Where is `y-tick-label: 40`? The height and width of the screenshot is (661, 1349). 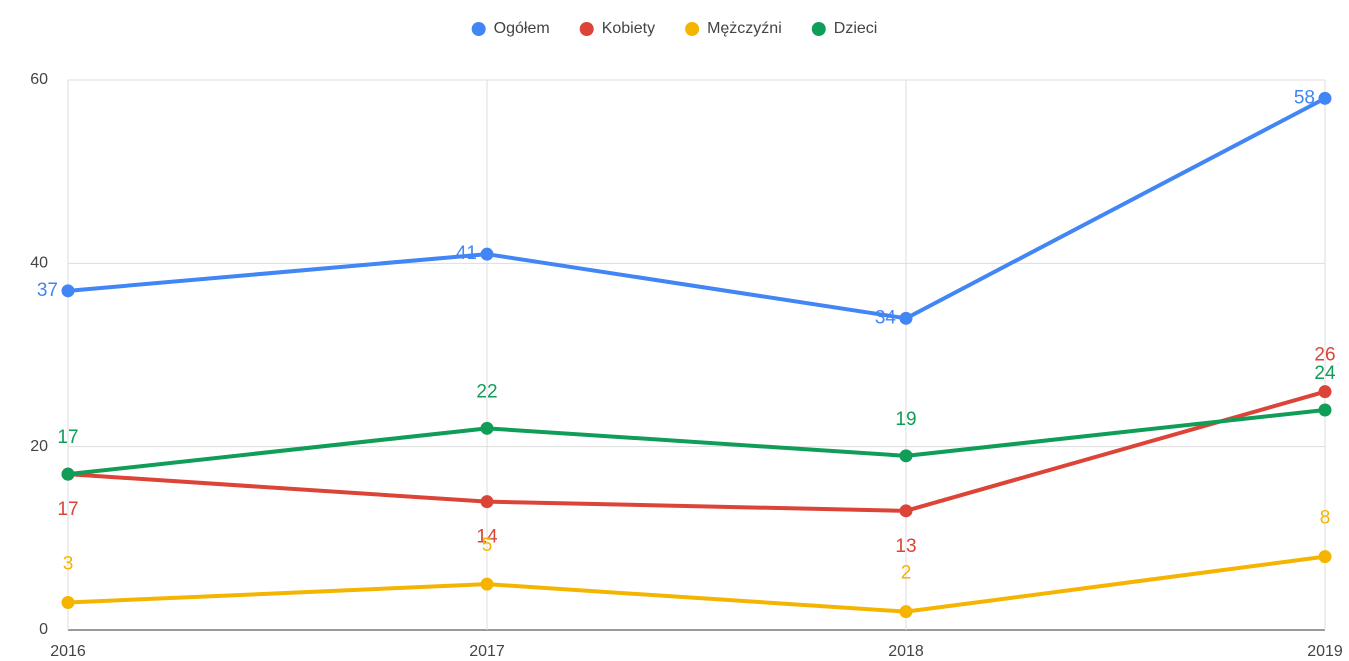
y-tick-label: 40 is located at coordinates (39, 263).